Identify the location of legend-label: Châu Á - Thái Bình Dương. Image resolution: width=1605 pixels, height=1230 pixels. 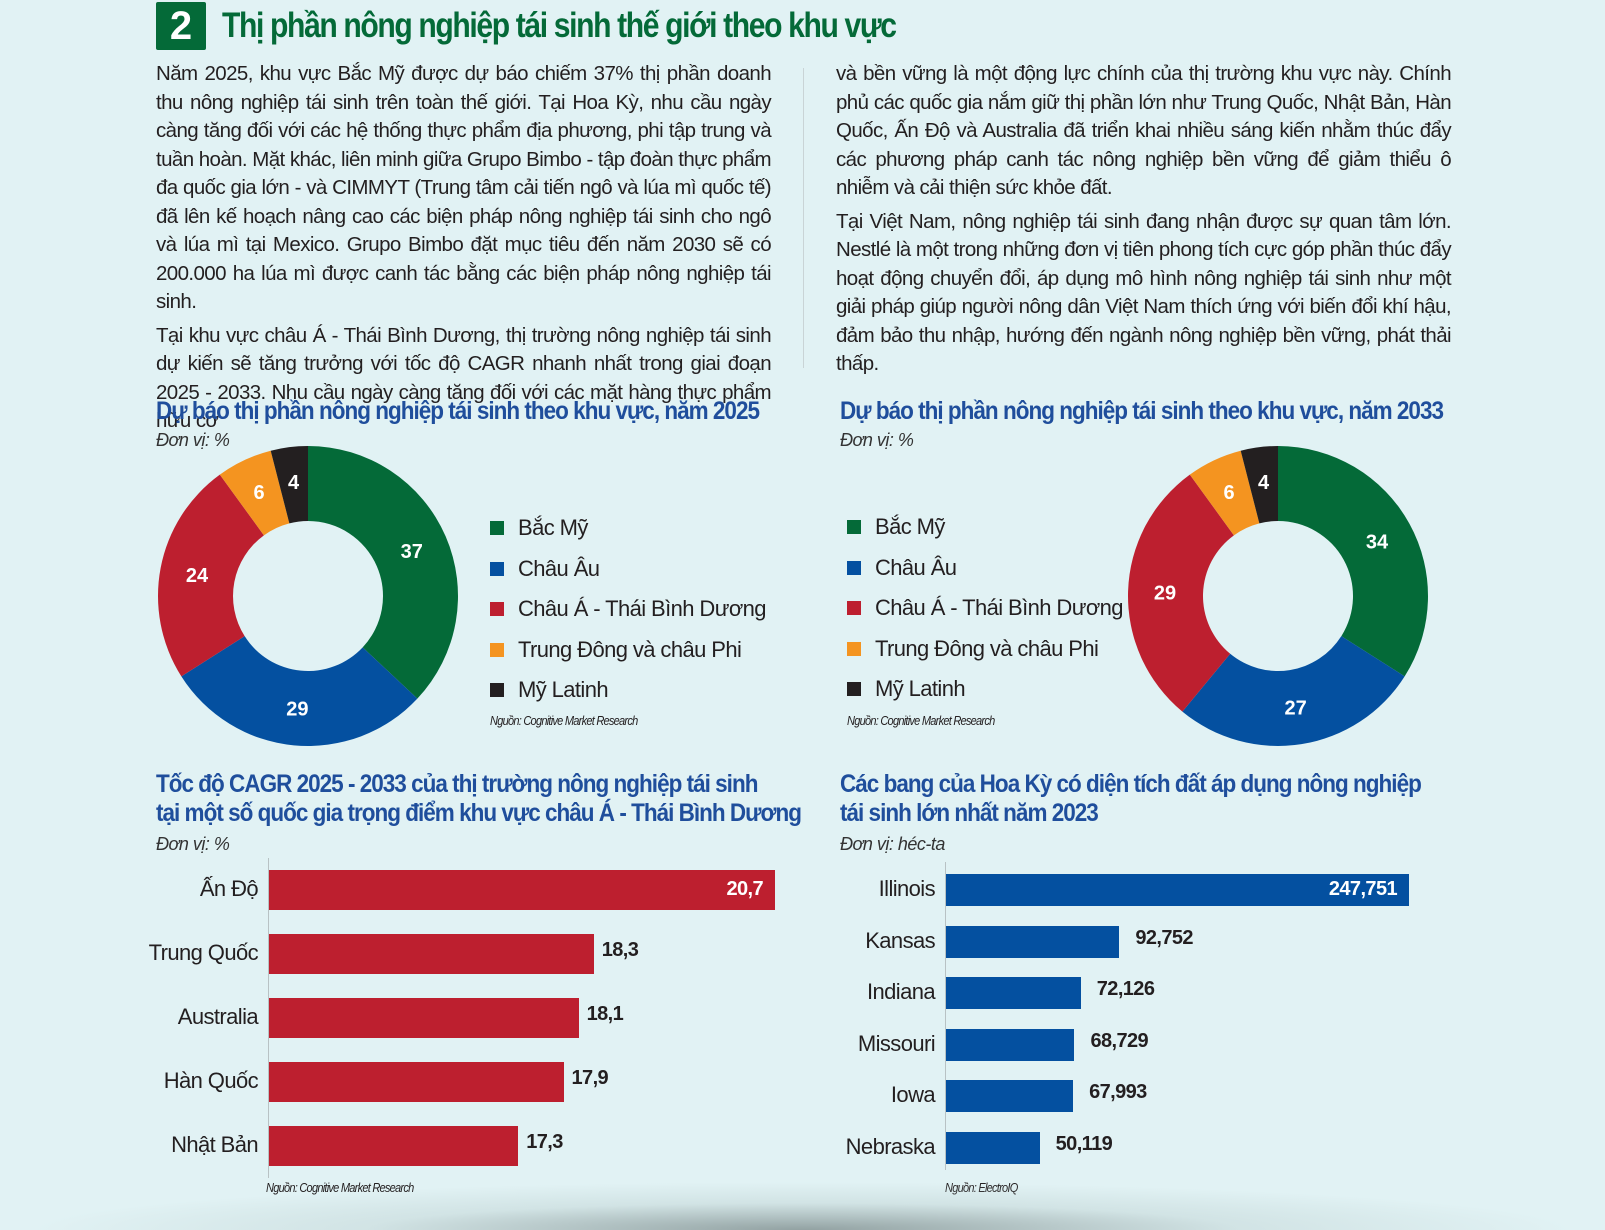
(642, 609).